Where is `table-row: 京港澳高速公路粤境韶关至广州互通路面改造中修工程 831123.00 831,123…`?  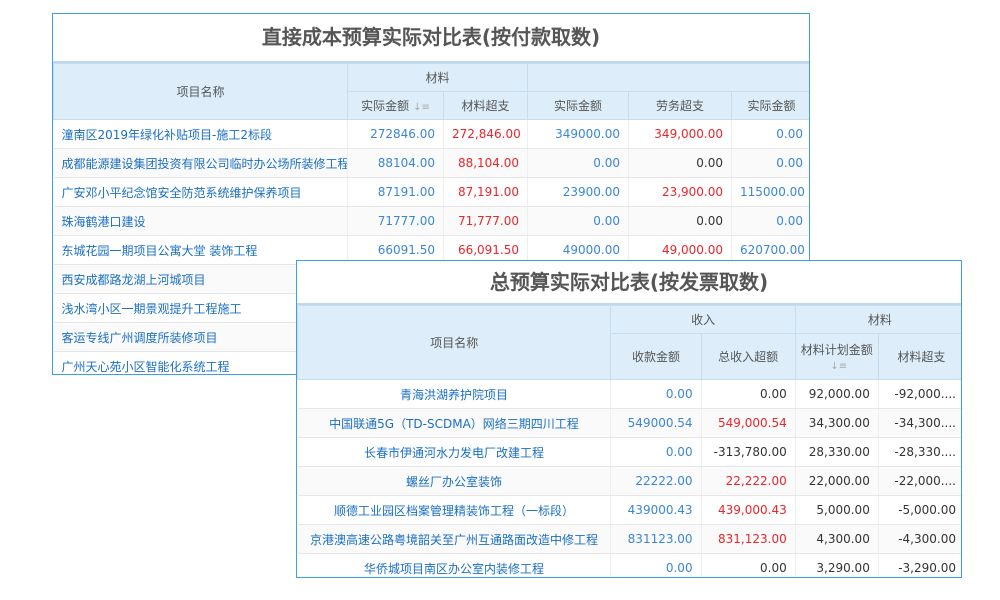 table-row: 京港澳高速公路粤境韶关至广州互通路面改造中修工程 831123.00 831,123… is located at coordinates (629, 539).